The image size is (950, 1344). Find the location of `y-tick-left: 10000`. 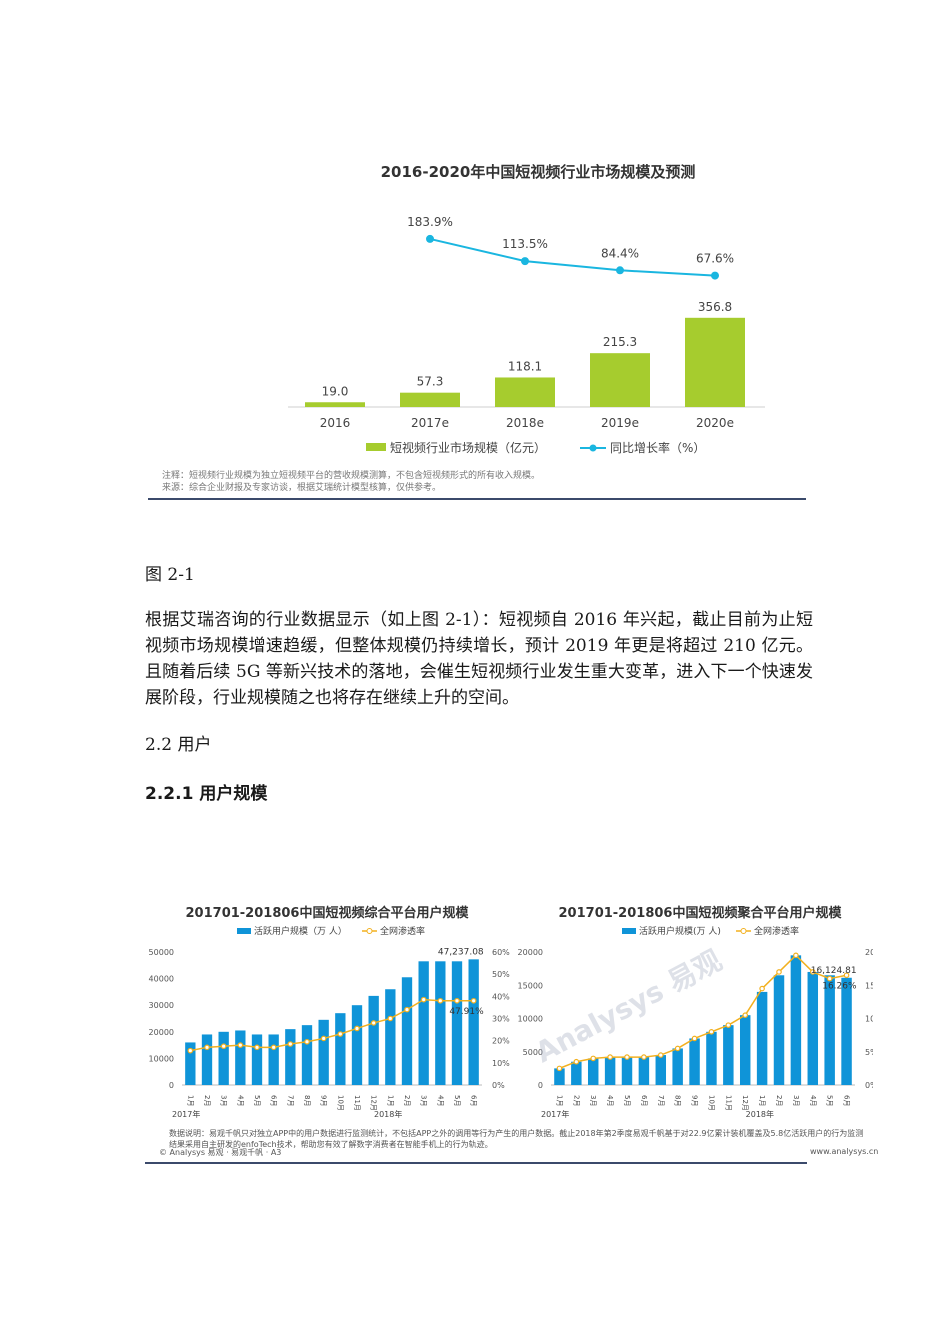

y-tick-left: 10000 is located at coordinates (530, 1019).